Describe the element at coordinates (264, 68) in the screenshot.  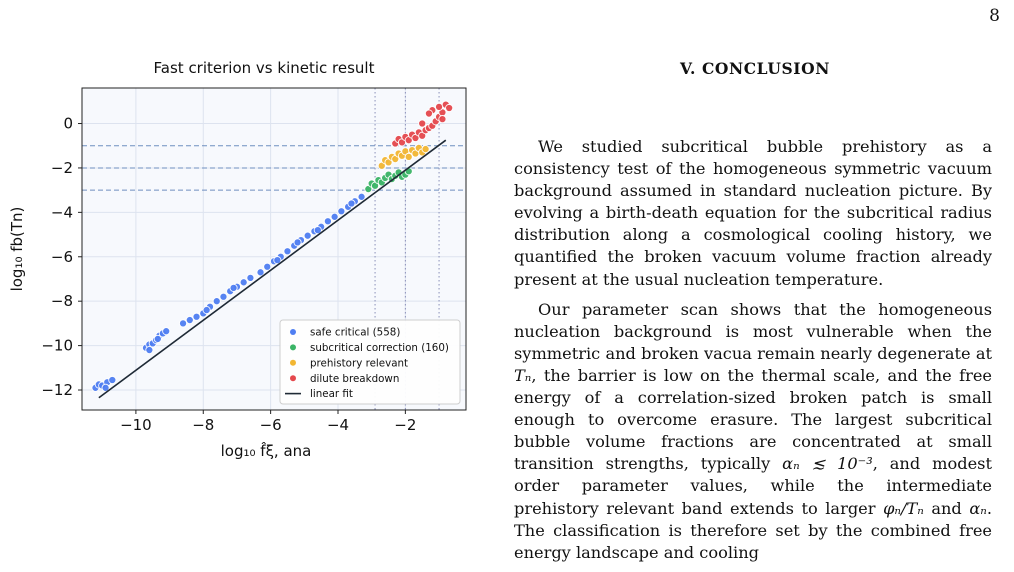
I see `chart-title: Fast criterion vs kinetic result` at that location.